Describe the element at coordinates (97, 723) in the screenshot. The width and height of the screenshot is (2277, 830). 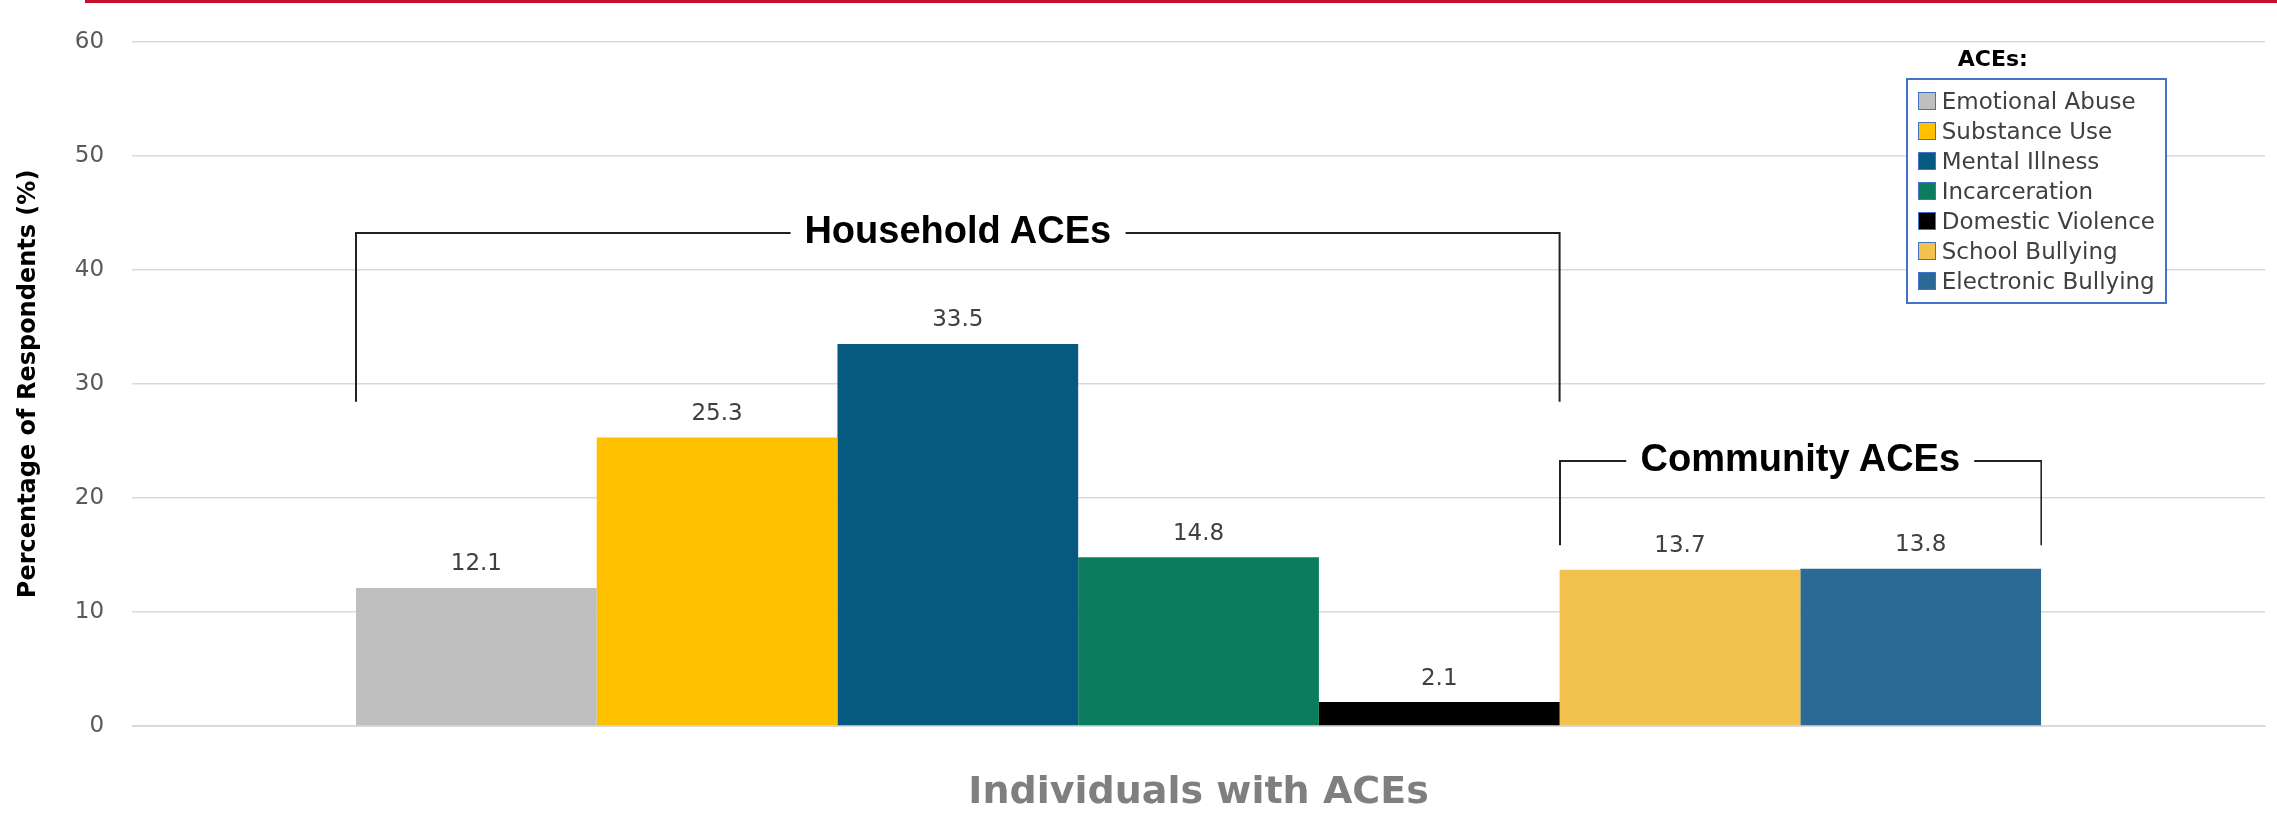
I see `y-tick-label: 0` at that location.